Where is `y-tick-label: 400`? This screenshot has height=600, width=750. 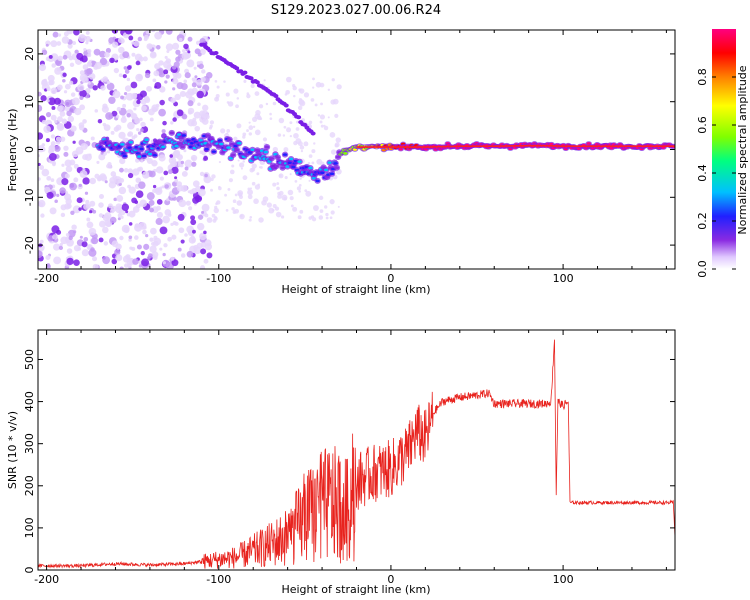 y-tick-label: 400 is located at coordinates (29, 401).